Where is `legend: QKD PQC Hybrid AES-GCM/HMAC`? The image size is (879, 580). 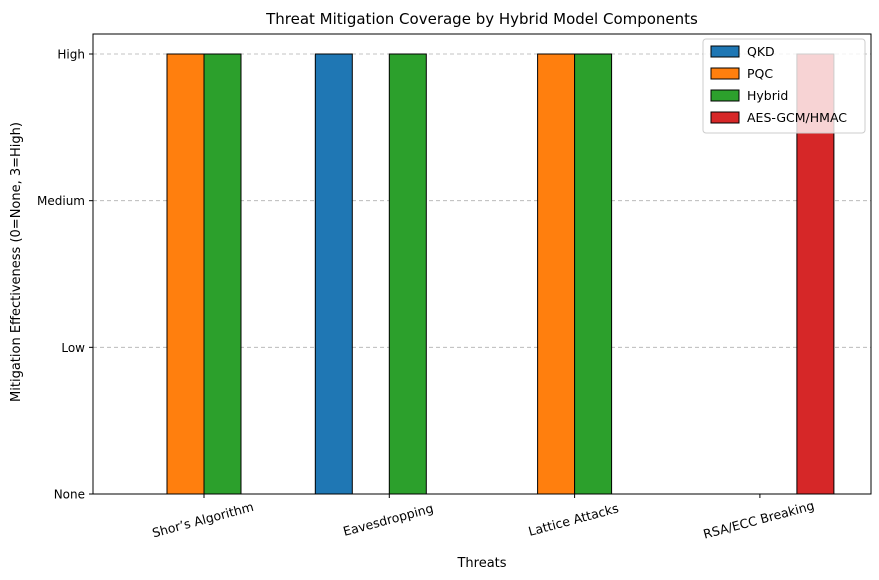 legend: QKD PQC Hybrid AES-GCM/HMAC is located at coordinates (784, 86).